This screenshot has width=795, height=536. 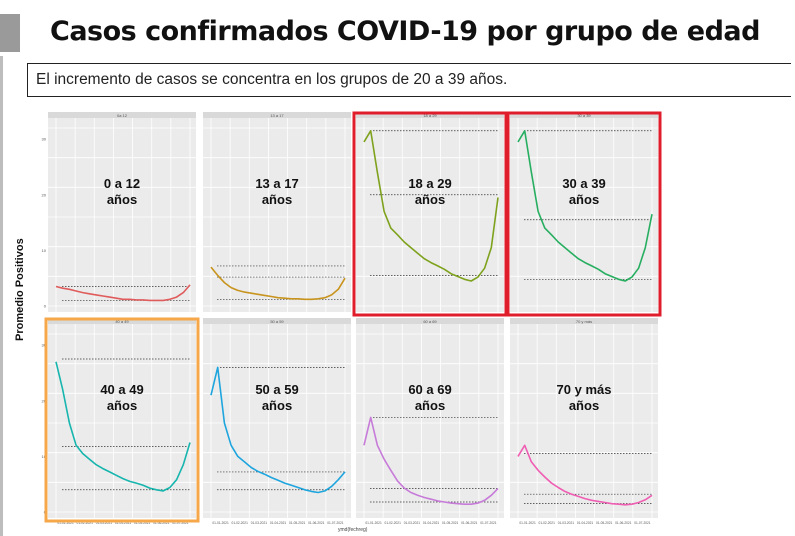 I want to click on panel-overlay-label: 40 a 49, so click(x=121, y=389).